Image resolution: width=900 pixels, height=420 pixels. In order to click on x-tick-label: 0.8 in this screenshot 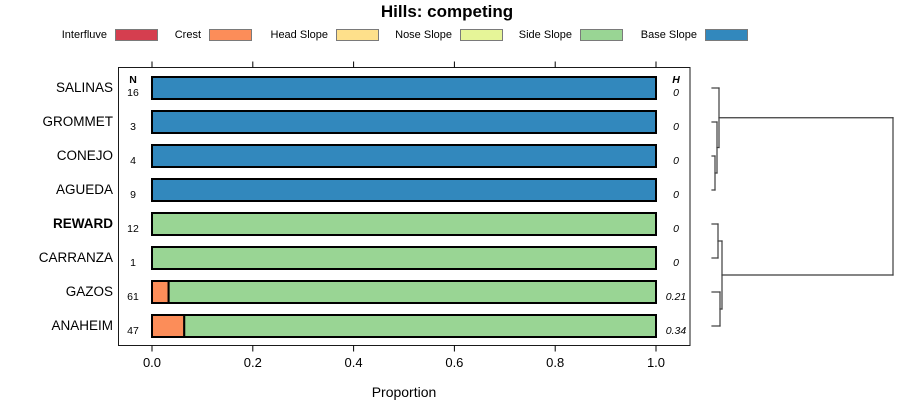, I will do `click(555, 362)`.